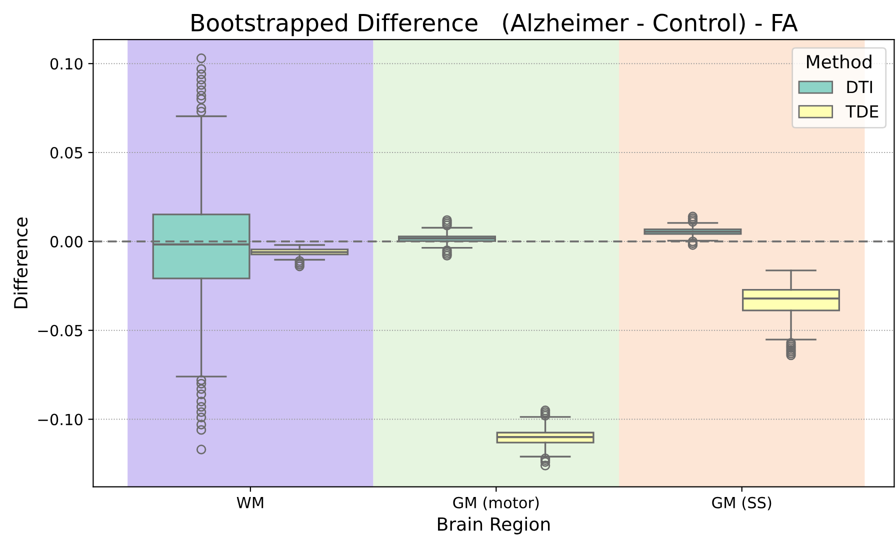 This screenshot has height=535, width=896. I want to click on legend-title: Method, so click(839, 61).